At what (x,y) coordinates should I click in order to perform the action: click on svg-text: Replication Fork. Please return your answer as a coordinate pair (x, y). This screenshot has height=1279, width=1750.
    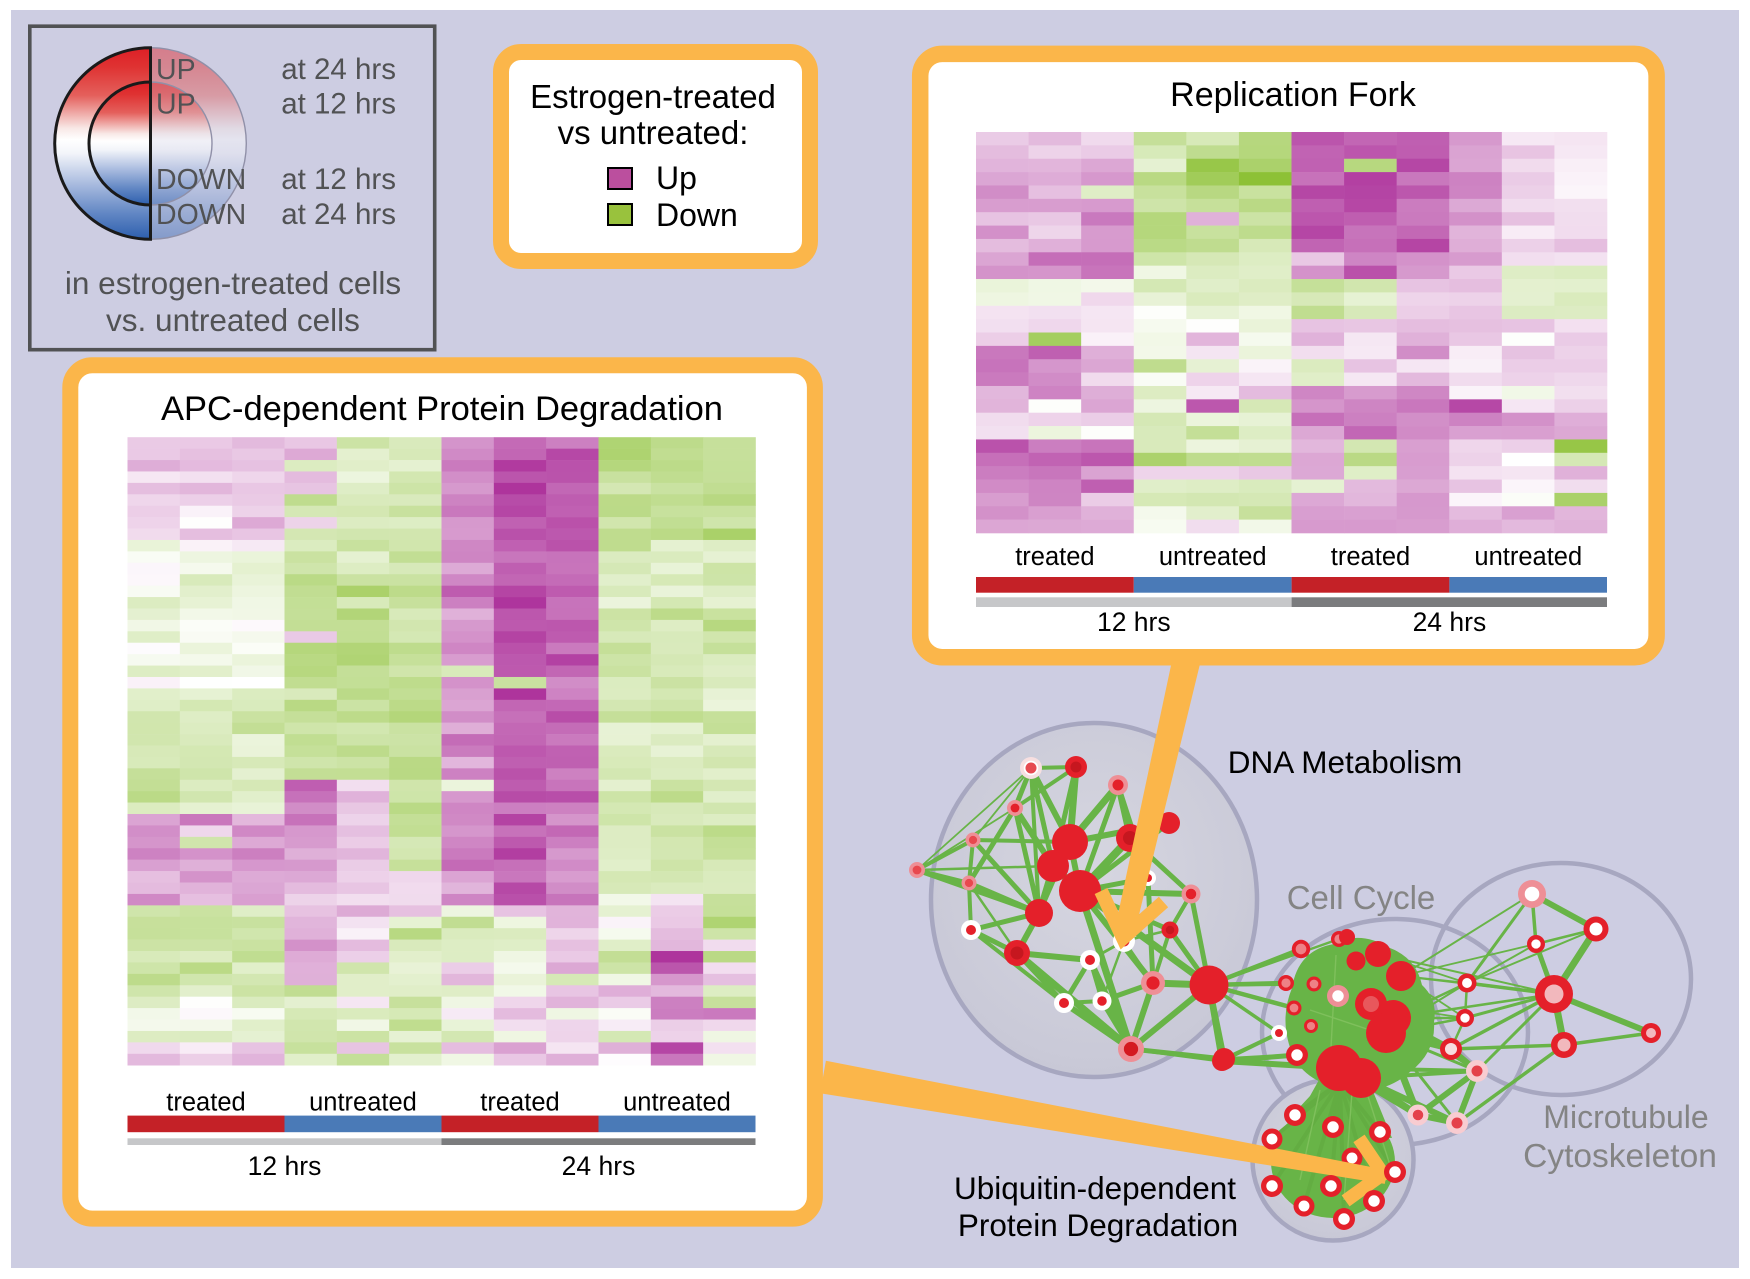
    Looking at the image, I should click on (1293, 95).